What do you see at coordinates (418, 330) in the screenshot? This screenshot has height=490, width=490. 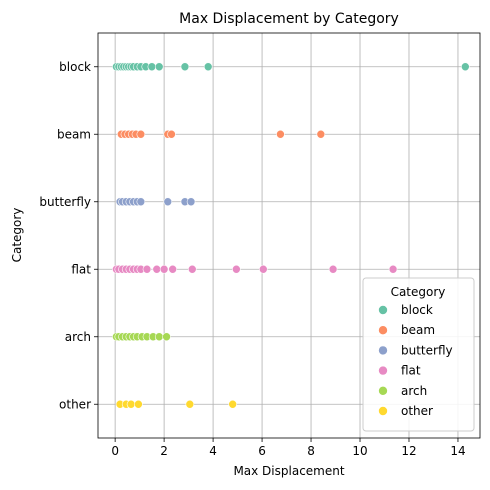 I see `legend-label-beam: beam` at bounding box center [418, 330].